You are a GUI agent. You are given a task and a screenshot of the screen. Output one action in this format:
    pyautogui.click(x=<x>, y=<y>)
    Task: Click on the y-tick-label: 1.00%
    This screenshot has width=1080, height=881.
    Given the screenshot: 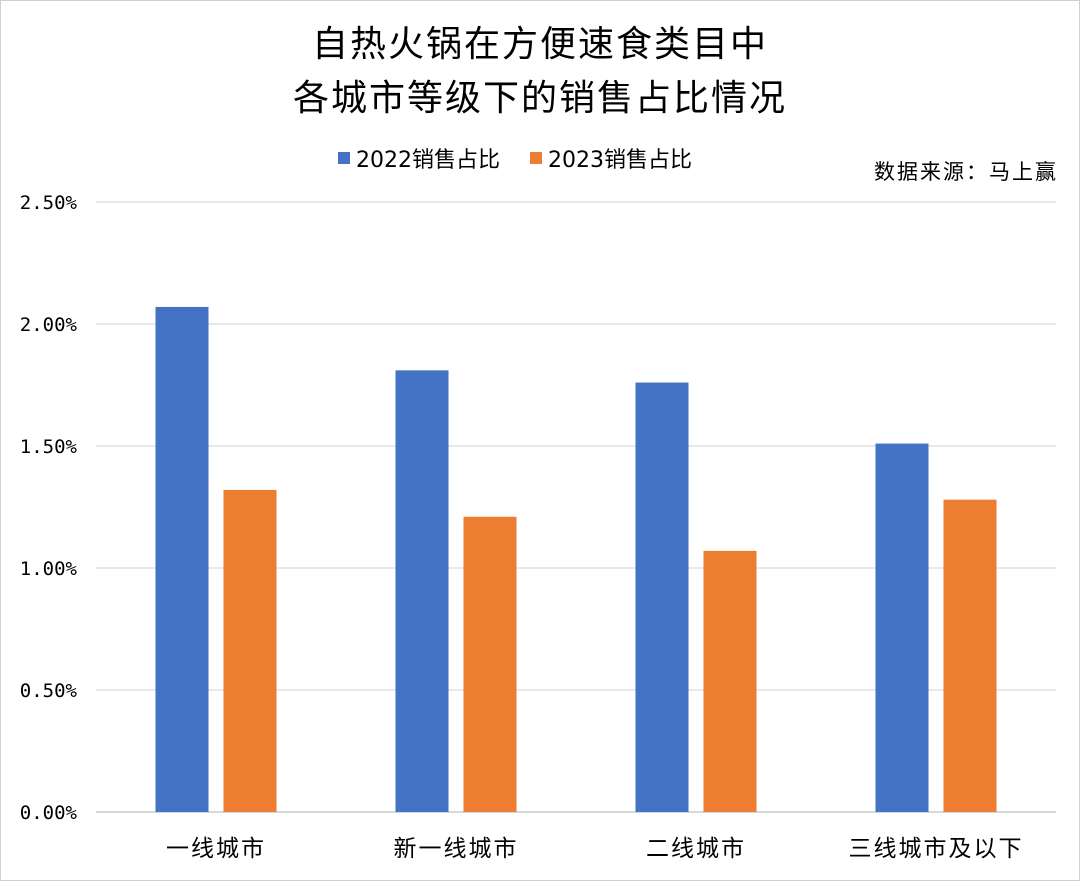 What is the action you would take?
    pyautogui.click(x=49, y=569)
    